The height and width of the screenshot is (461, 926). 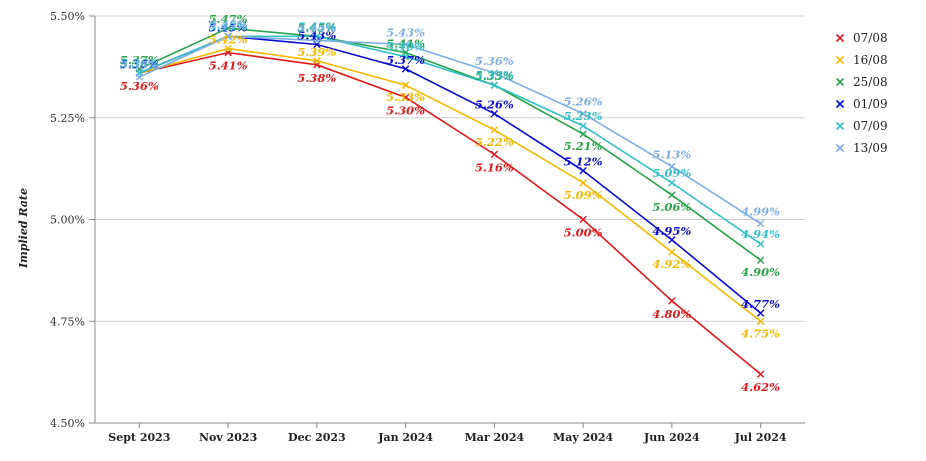 What do you see at coordinates (671, 314) in the screenshot?
I see `data-label: 4.80%` at bounding box center [671, 314].